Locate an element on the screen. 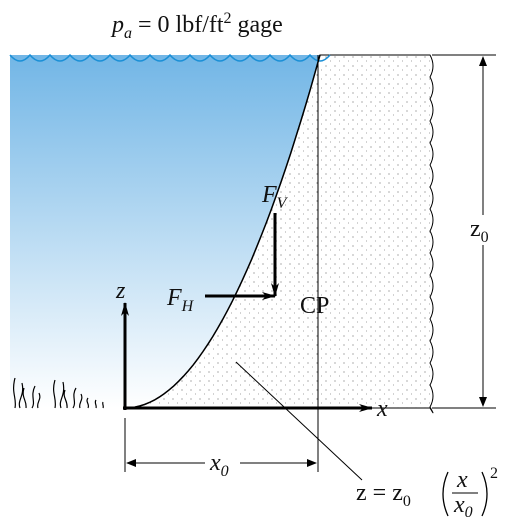  suffix: gage is located at coordinates (257, 25).